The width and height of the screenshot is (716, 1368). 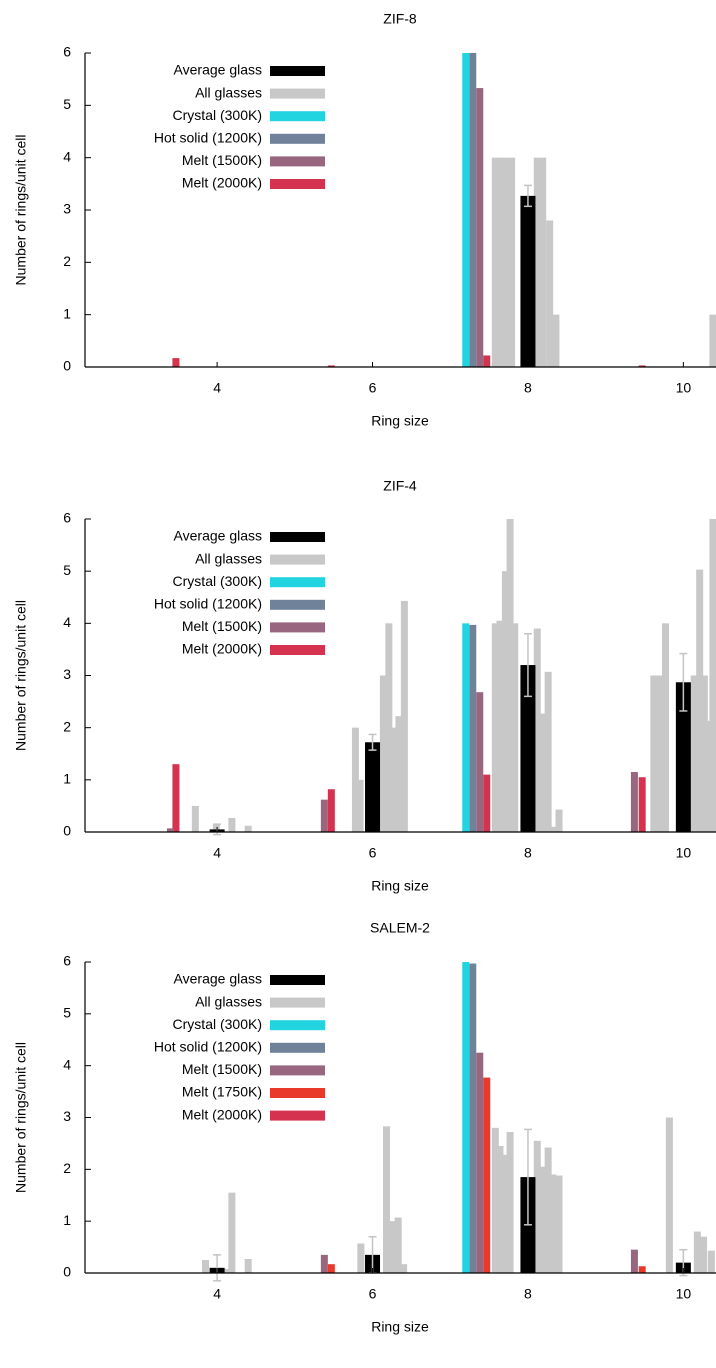 I want to click on y-tick-label: 5, so click(x=67, y=570).